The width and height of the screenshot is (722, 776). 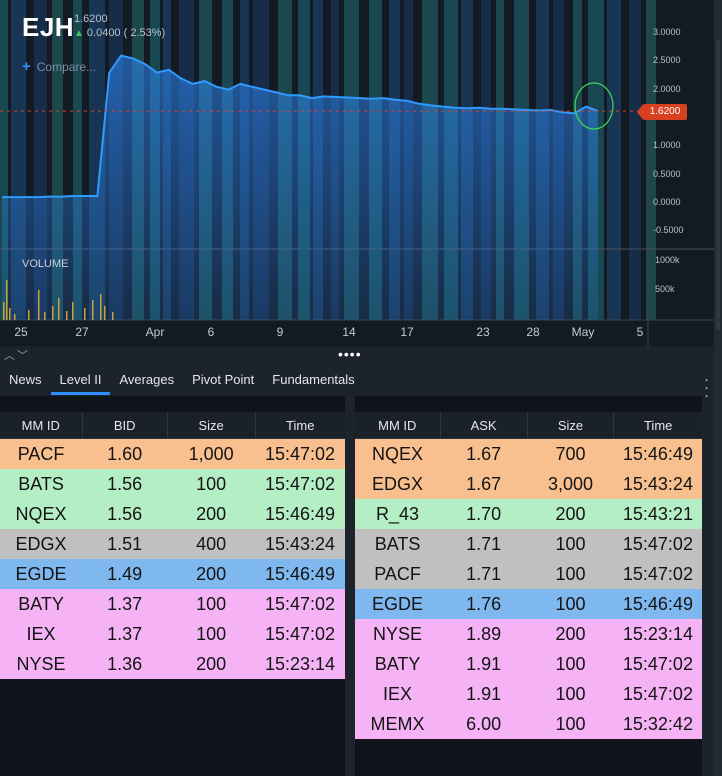 I want to click on bid-header-row: MM ID BID Size Time, so click(x=172, y=425).